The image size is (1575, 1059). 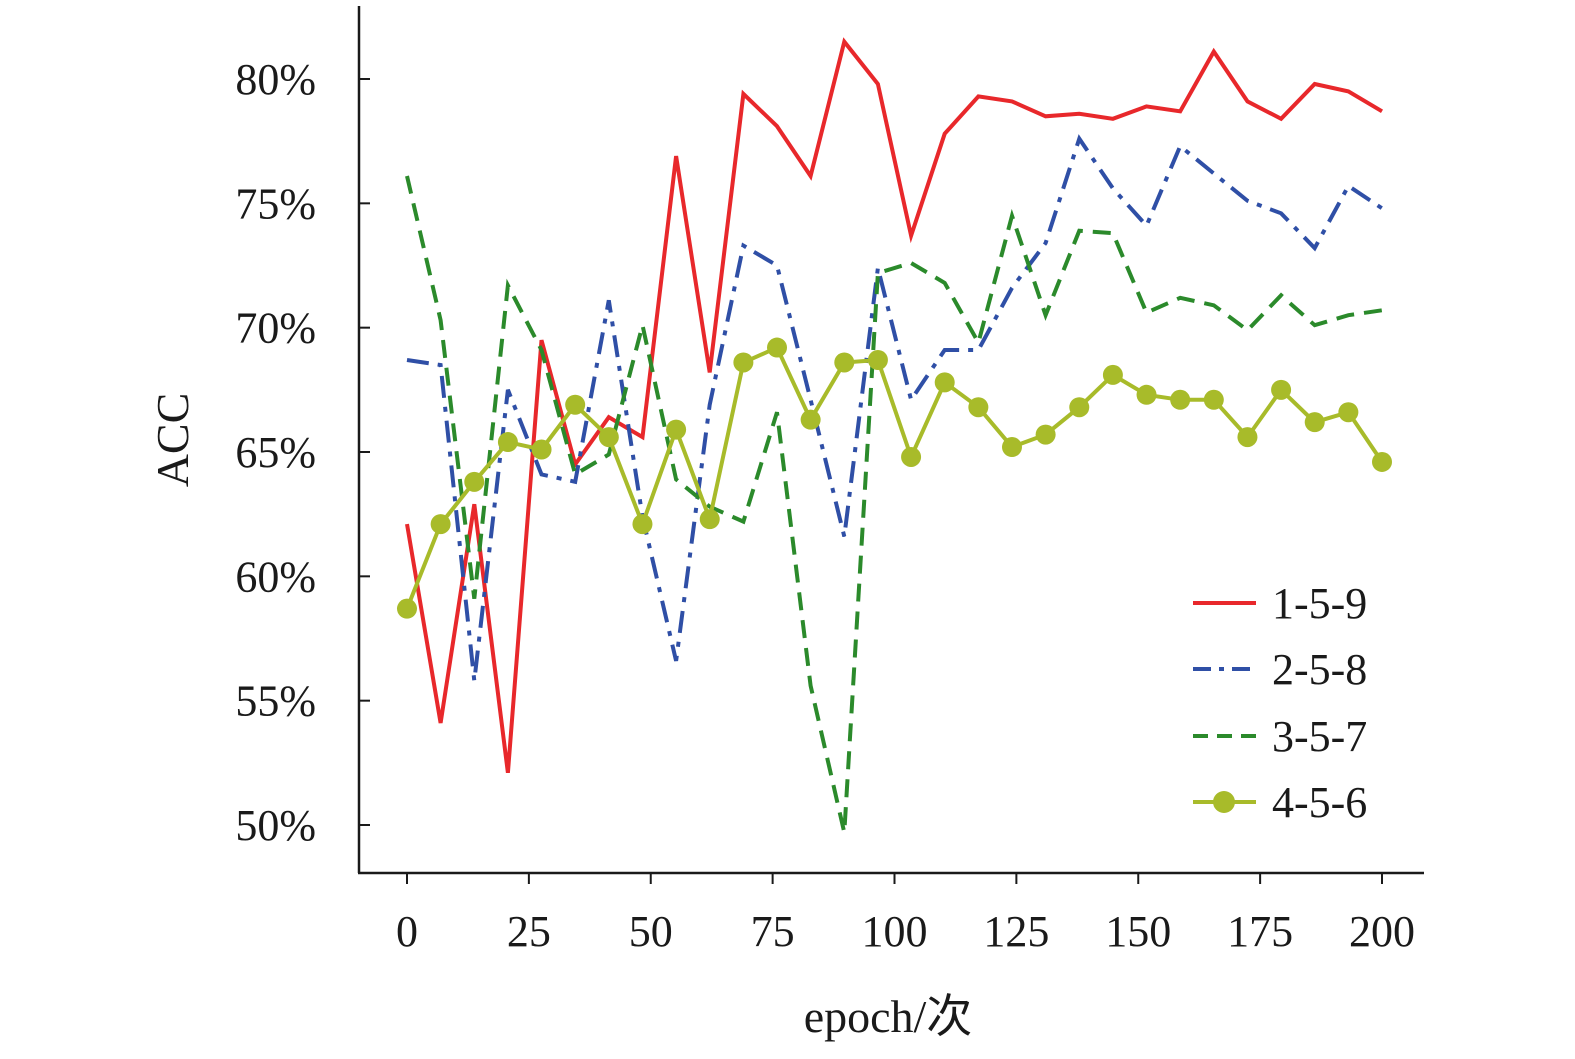 What do you see at coordinates (1280, 703) in the screenshot?
I see `legend: 1-5-9 2-5-8 3-5-7 4-5-6` at bounding box center [1280, 703].